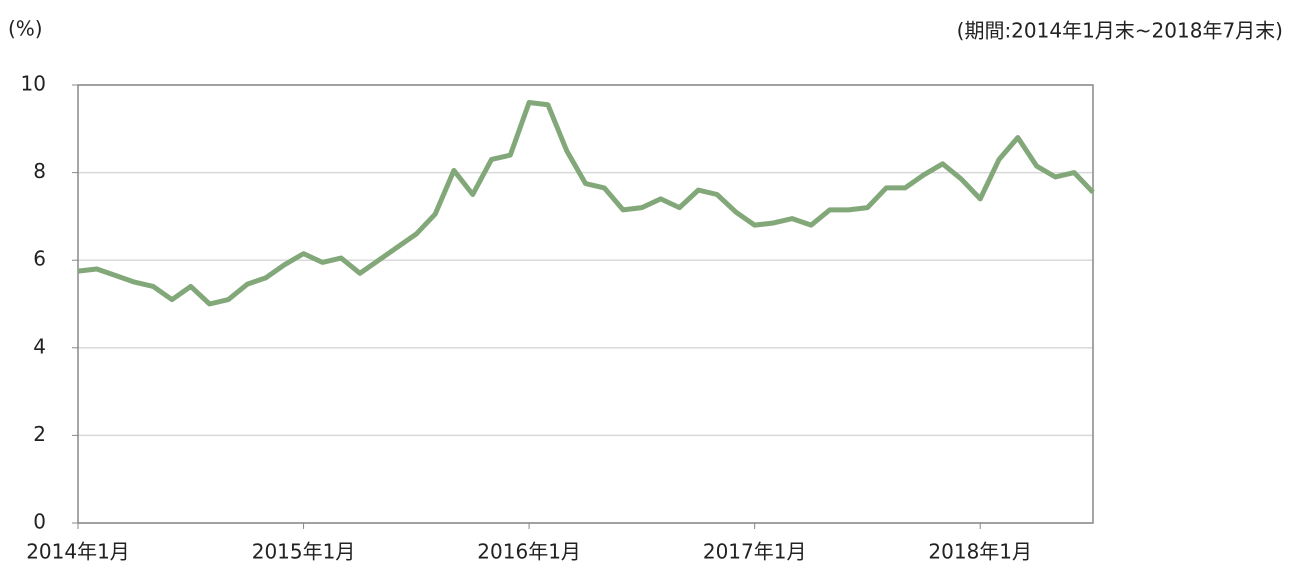 Image resolution: width=1289 pixels, height=568 pixels. Describe the element at coordinates (1120, 31) in the screenshot. I see `annotation: (期間:2014年1月末~2018年7月末)` at that location.